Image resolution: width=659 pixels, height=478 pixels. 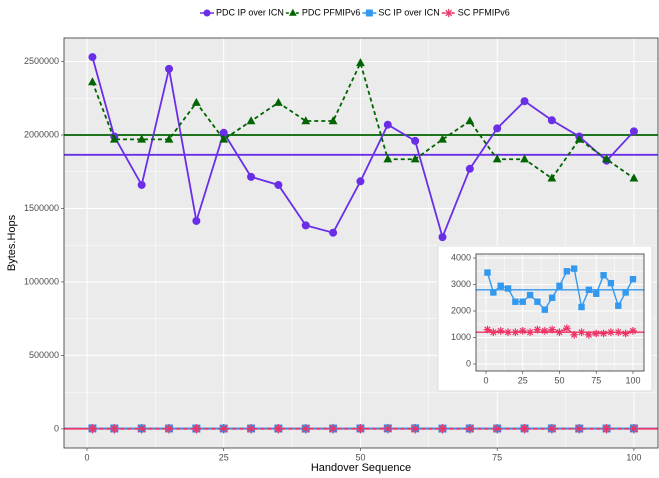 What do you see at coordinates (361, 468) in the screenshot?
I see `x-axis-label: Handover Sequence` at bounding box center [361, 468].